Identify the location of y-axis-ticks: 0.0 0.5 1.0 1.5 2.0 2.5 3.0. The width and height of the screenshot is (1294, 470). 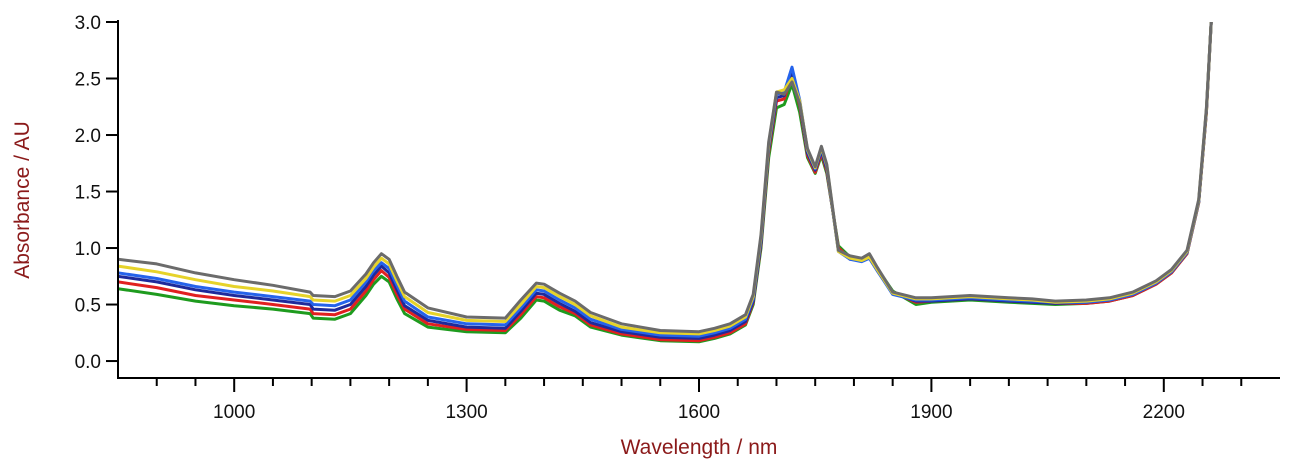
(96, 193).